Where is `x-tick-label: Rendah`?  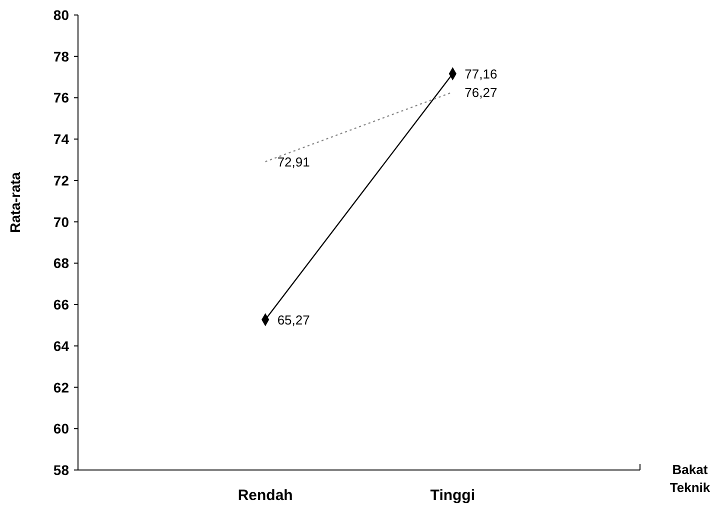 x-tick-label: Rendah is located at coordinates (265, 495).